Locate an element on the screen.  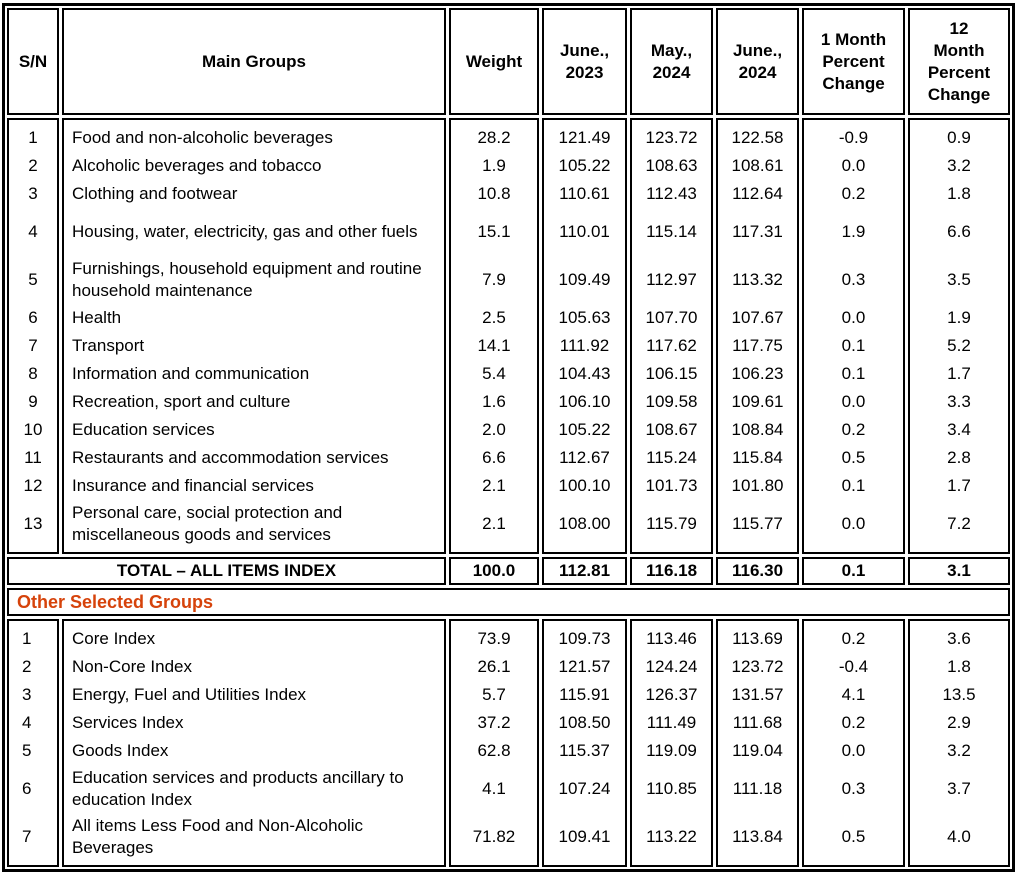
group-name-cell: Recreation, sport and culture is located at coordinates (181, 401).